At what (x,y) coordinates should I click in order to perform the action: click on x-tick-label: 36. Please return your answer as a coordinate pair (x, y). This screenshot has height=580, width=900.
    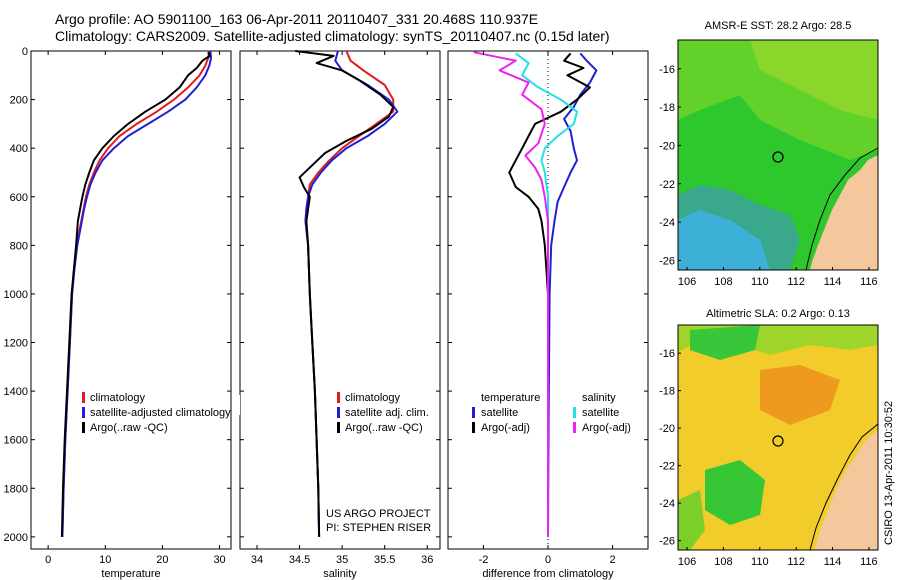
    Looking at the image, I should click on (427, 560).